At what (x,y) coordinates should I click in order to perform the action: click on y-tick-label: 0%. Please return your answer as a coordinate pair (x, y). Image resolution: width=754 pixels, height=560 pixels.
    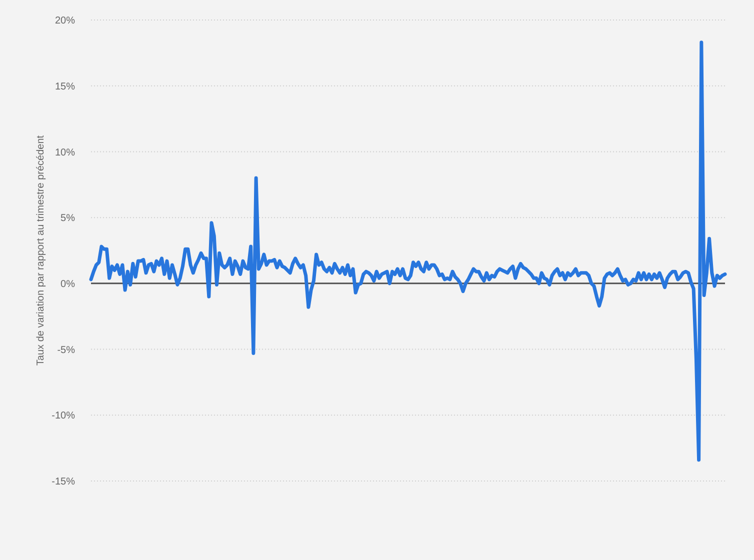
    Looking at the image, I should click on (68, 284).